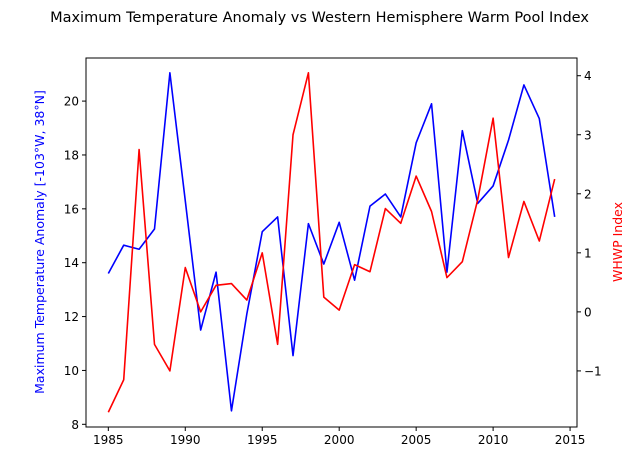  I want to click on x-tick-label: 1990, so click(185, 440).